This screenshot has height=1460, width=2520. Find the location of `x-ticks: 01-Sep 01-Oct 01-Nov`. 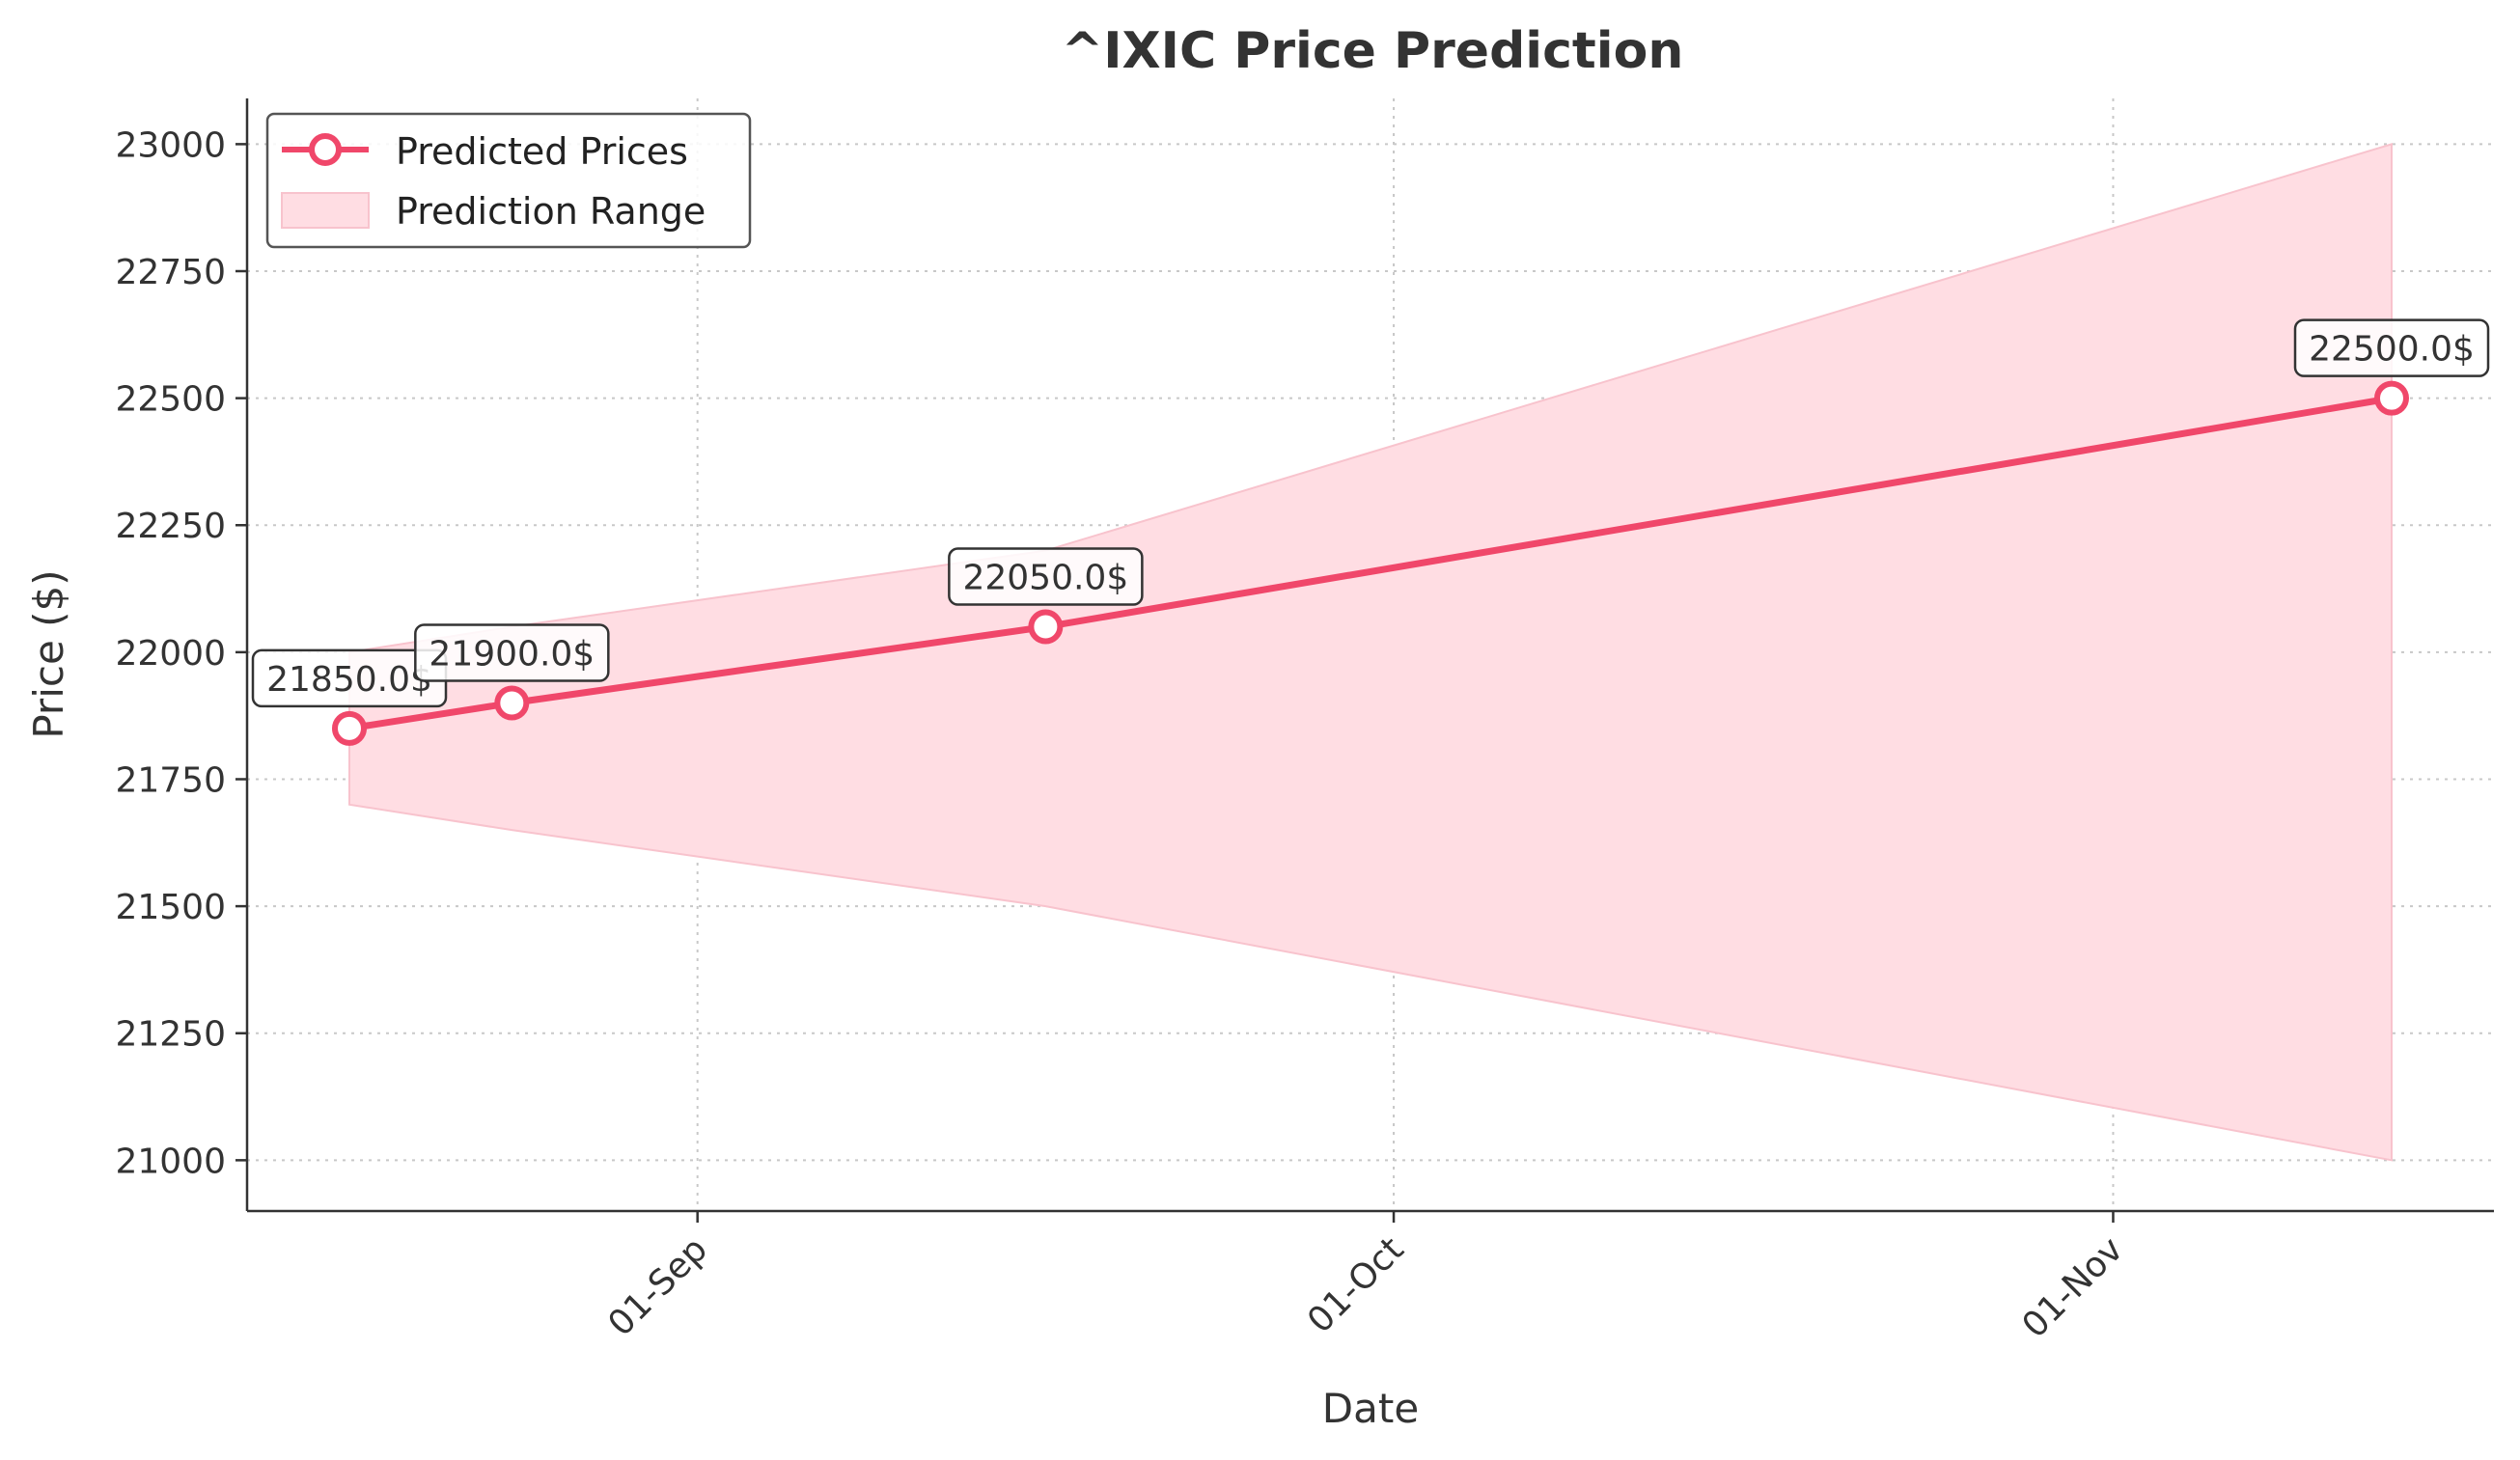

x-ticks: 01-Sep 01-Oct 01-Nov is located at coordinates (1365, 1278).